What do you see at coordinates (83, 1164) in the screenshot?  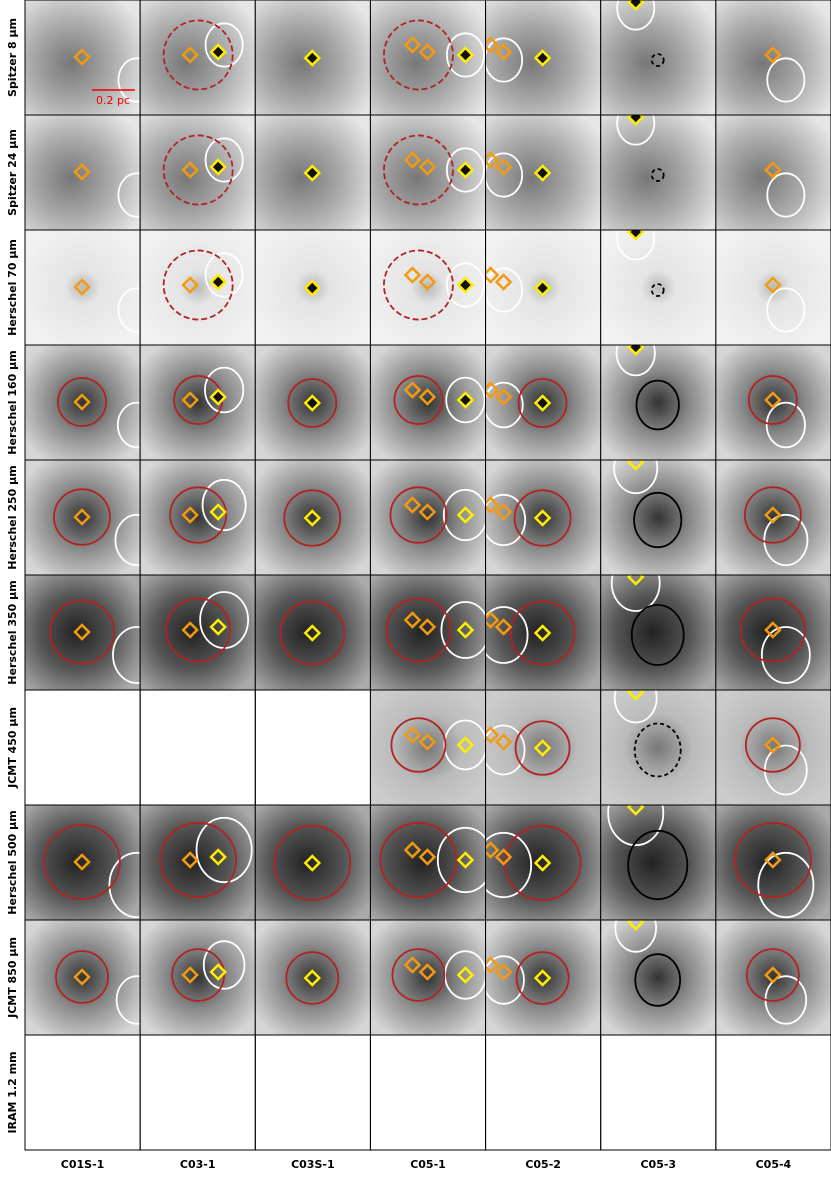 I see `column-label: C01S-1` at bounding box center [83, 1164].